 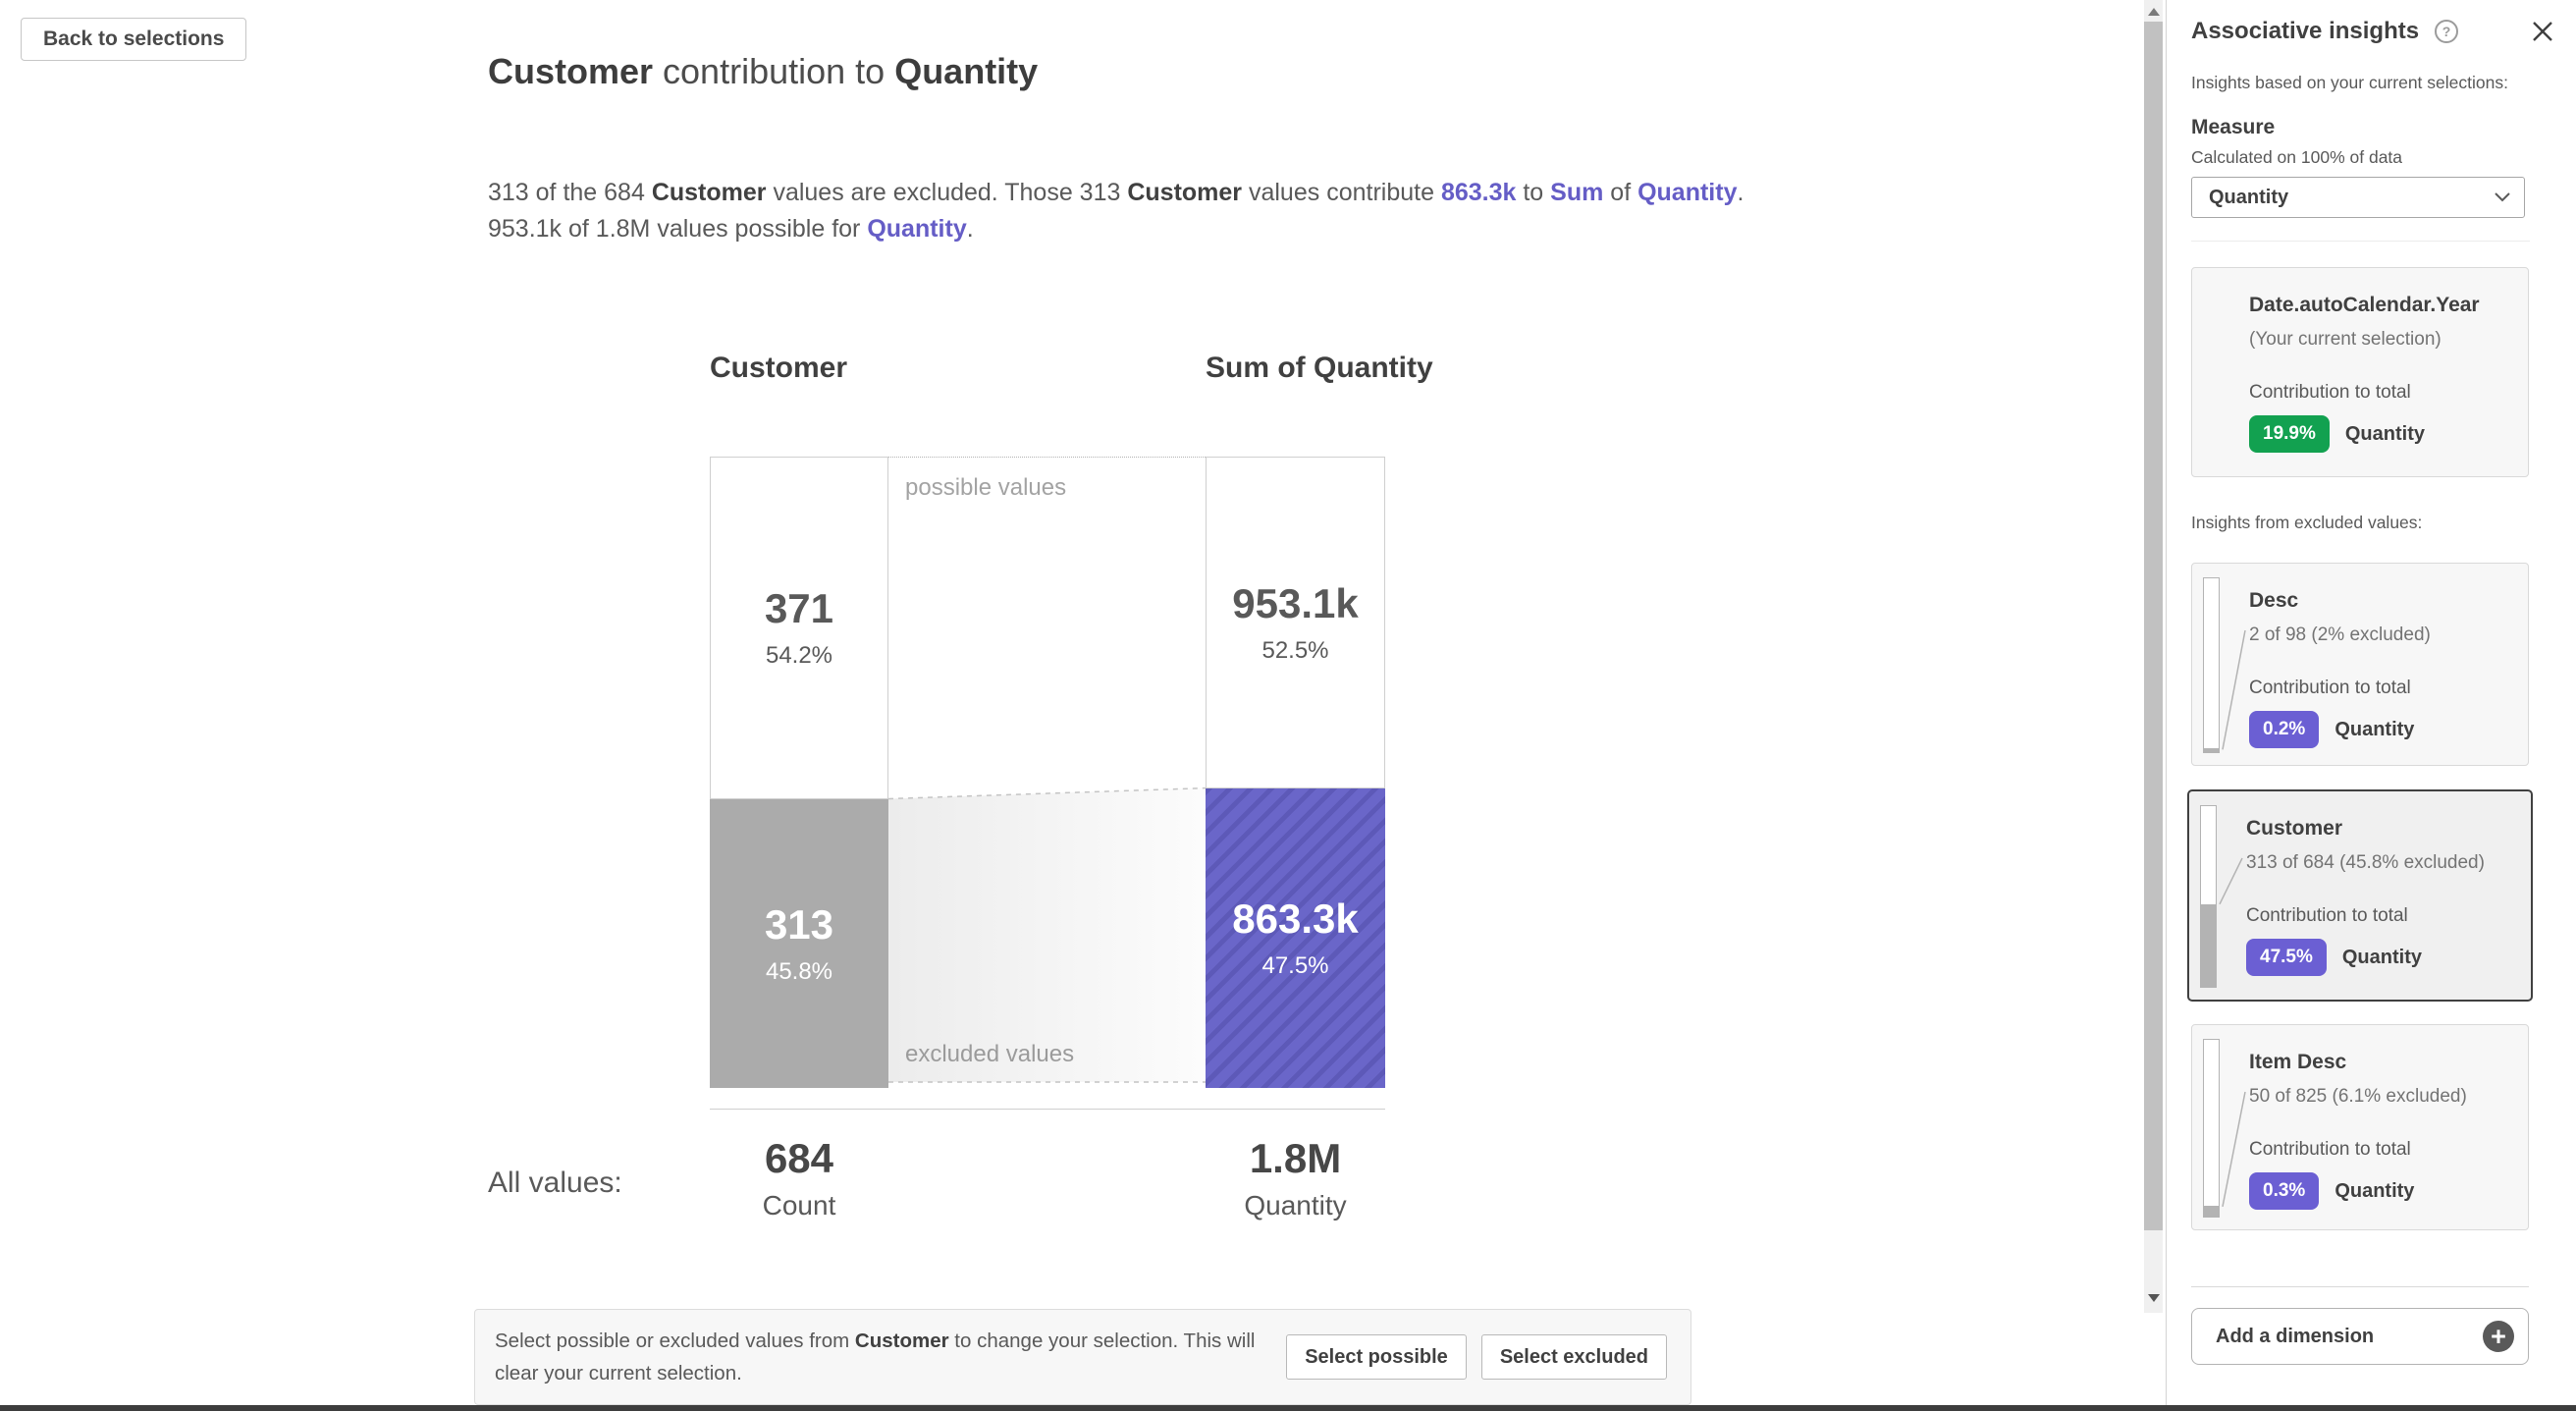 I want to click on main-scrollbar, so click(x=2153, y=656).